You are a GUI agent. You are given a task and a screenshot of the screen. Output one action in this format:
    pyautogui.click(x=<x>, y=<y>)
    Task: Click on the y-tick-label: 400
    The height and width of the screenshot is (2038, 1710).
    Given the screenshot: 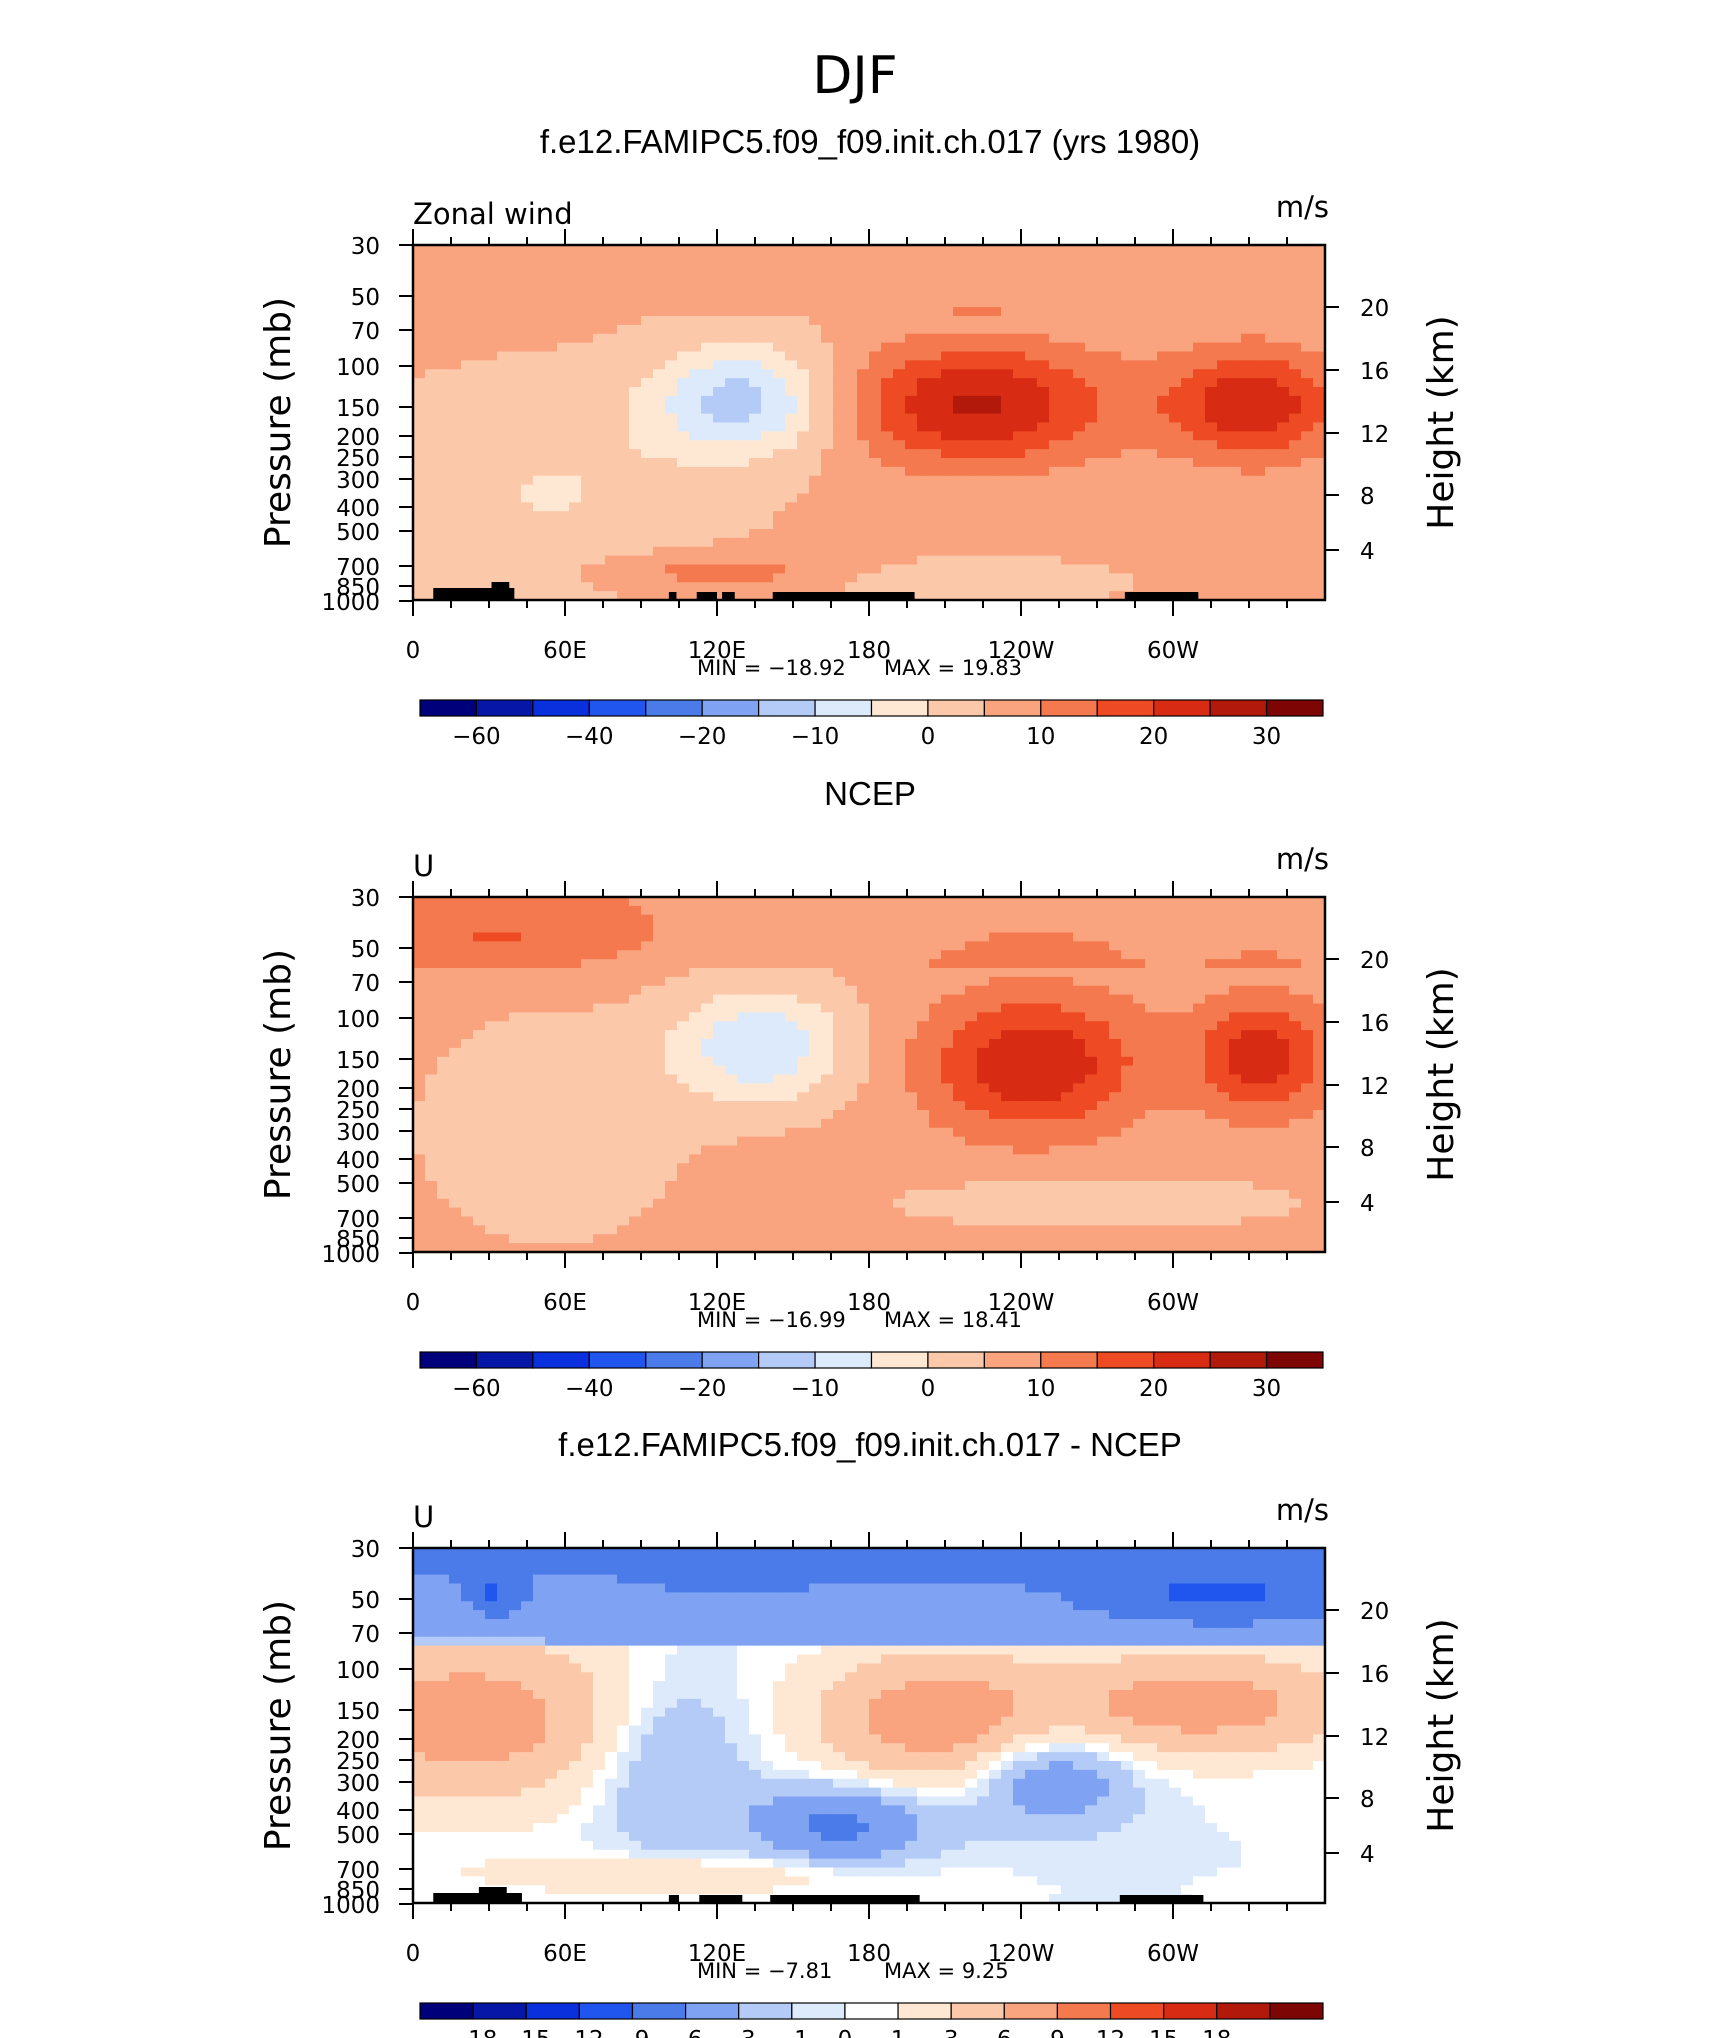 What is the action you would take?
    pyautogui.click(x=358, y=509)
    